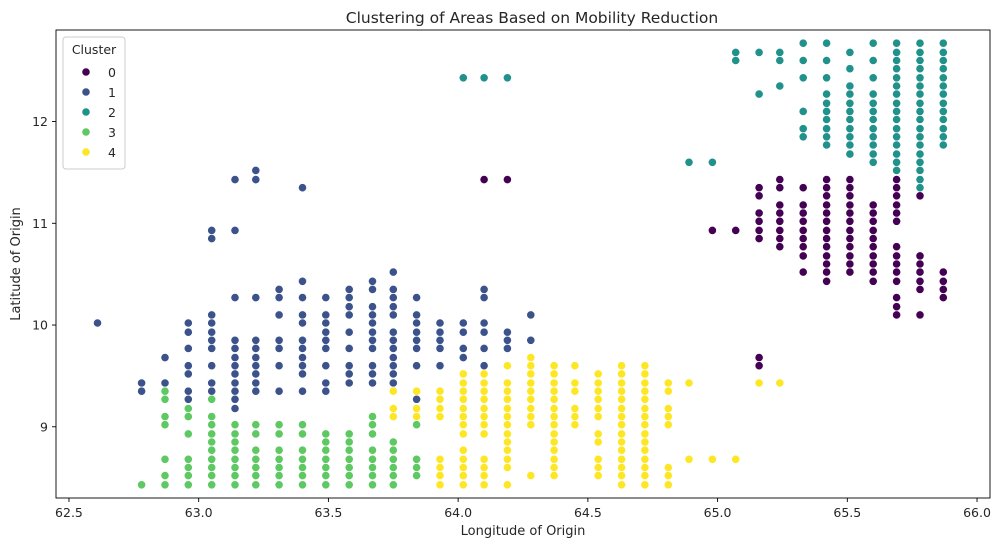 The image size is (1005, 547). What do you see at coordinates (718, 512) in the screenshot?
I see `x-tick-label: 65.0` at bounding box center [718, 512].